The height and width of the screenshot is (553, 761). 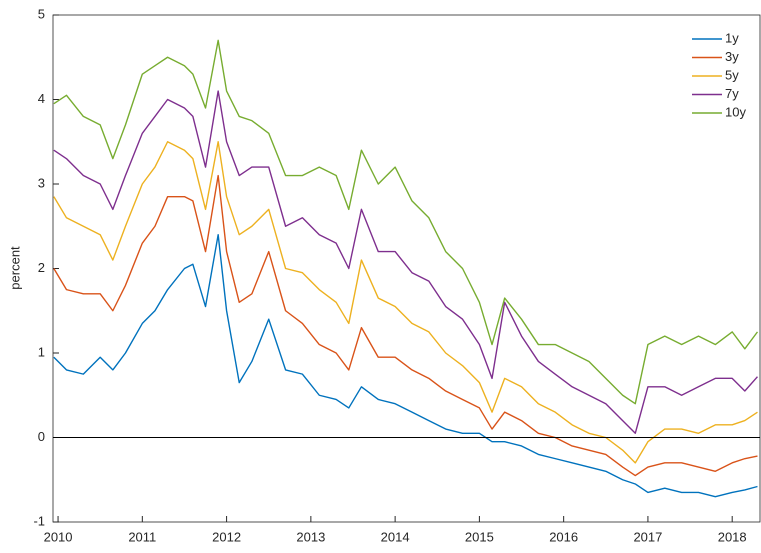 I want to click on x-tick-label: 2016, so click(x=563, y=536).